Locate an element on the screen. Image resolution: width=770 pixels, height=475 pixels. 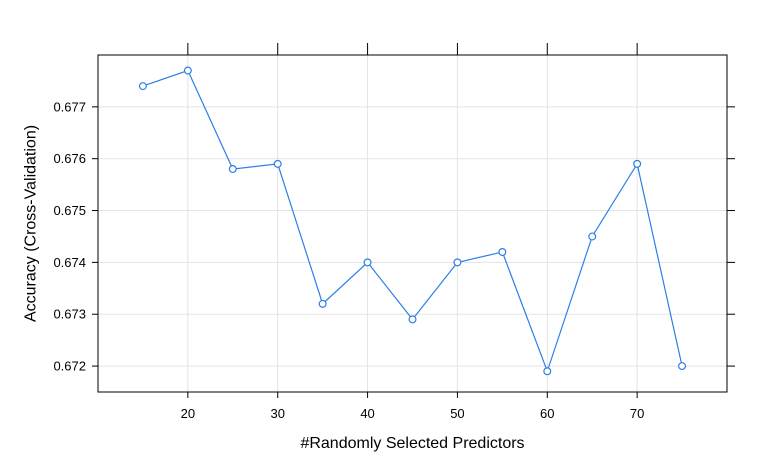
y-tick-label: 0.674 is located at coordinates (69, 262).